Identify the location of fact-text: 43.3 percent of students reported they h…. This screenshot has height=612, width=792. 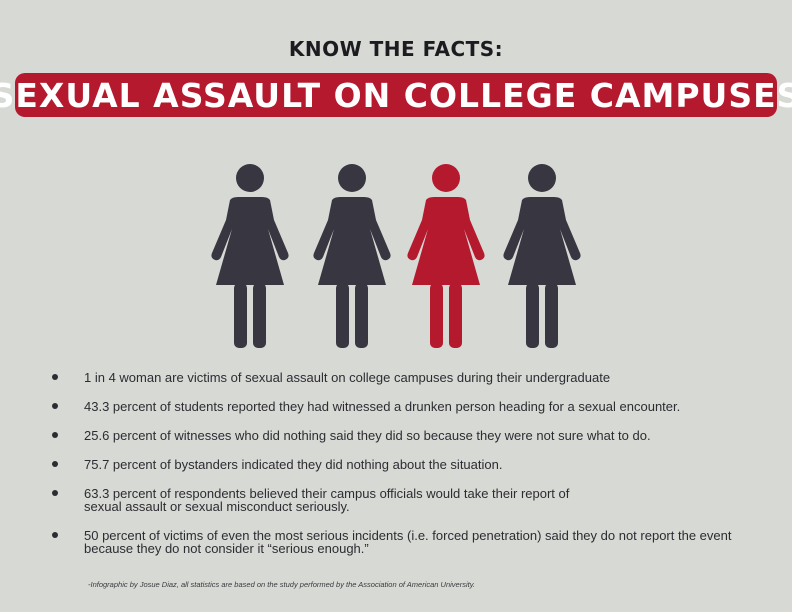
(382, 406).